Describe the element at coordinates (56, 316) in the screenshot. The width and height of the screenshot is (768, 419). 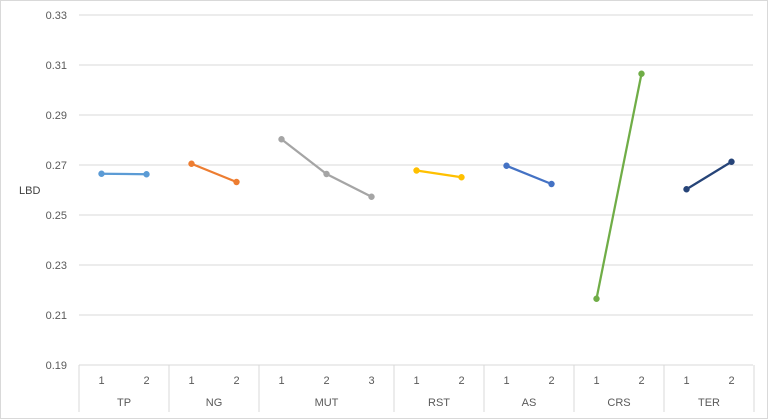
I see `y-tick-label: 0.21` at that location.